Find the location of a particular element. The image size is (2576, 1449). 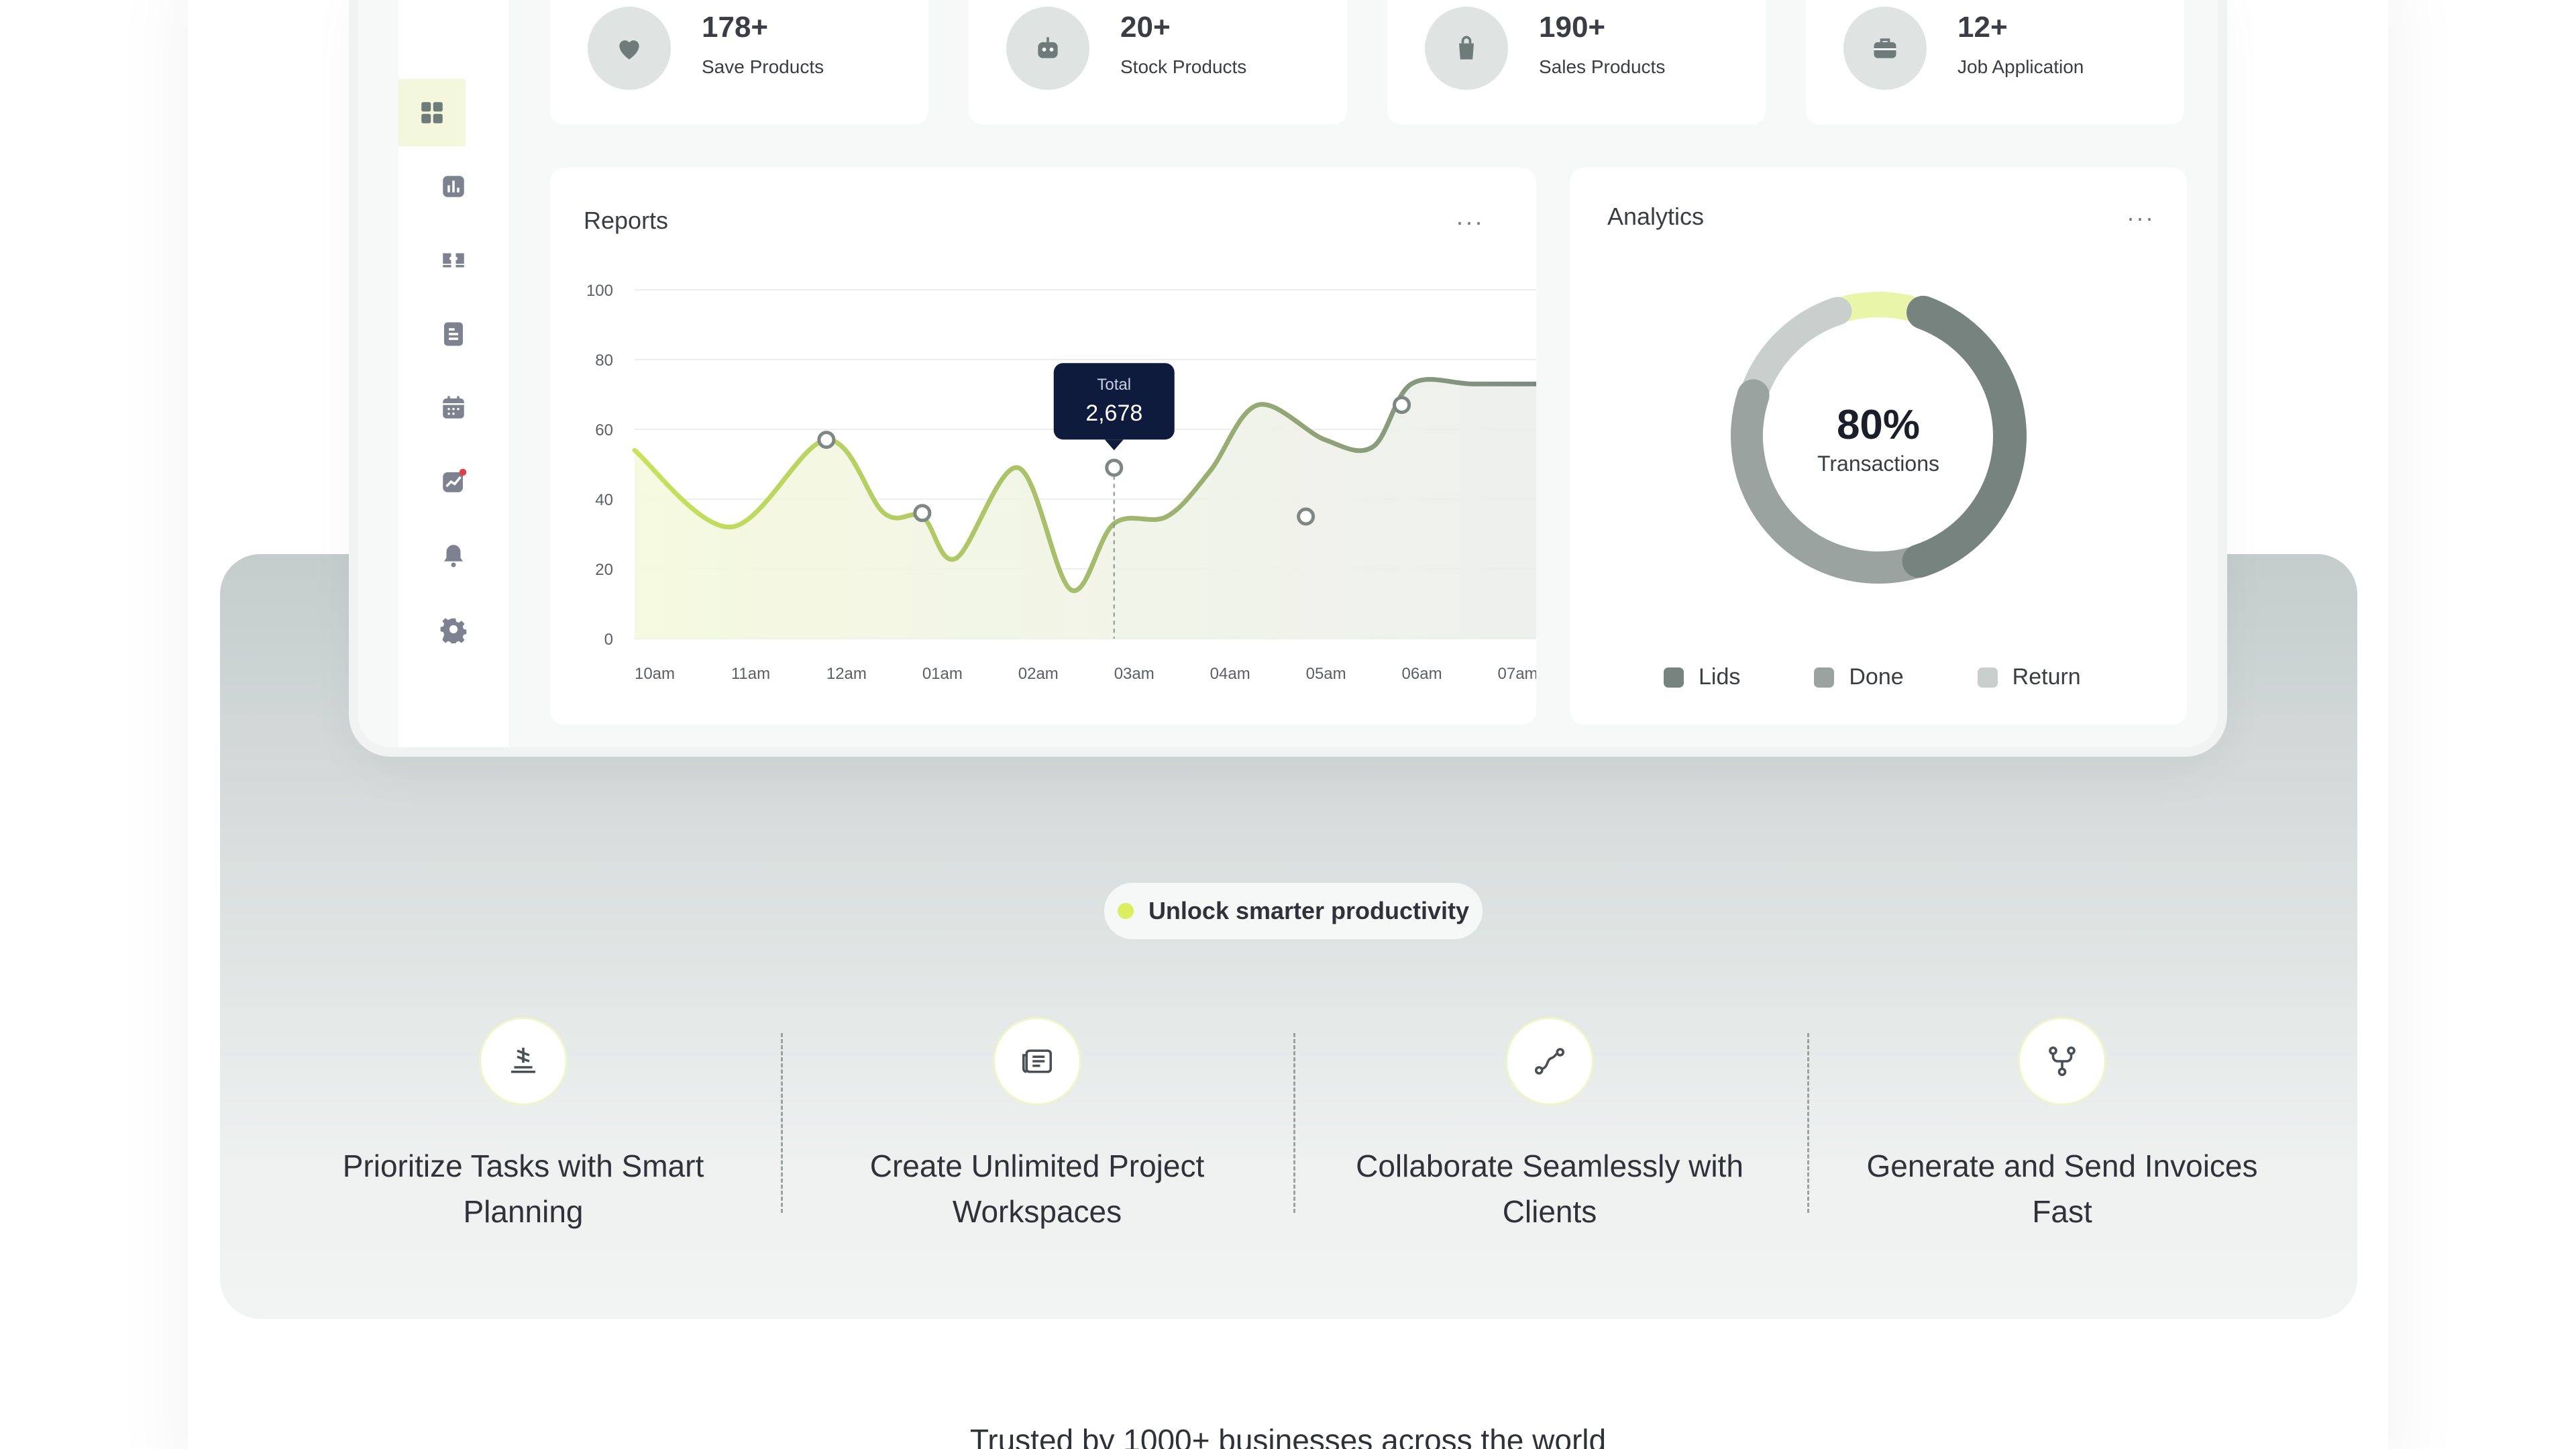

dashboard-icon is located at coordinates (432, 112).